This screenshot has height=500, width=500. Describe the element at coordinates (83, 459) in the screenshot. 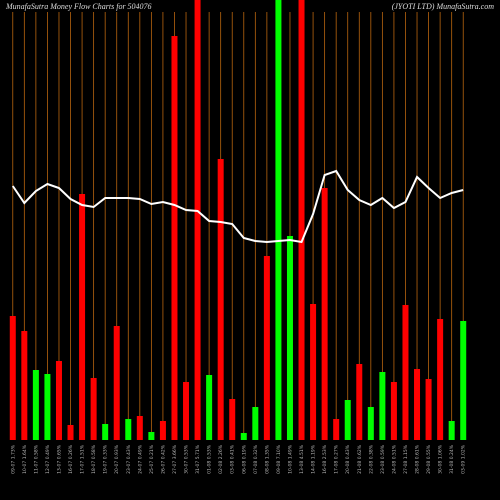

I see `x-tick-label: 17-07 1.51%` at that location.